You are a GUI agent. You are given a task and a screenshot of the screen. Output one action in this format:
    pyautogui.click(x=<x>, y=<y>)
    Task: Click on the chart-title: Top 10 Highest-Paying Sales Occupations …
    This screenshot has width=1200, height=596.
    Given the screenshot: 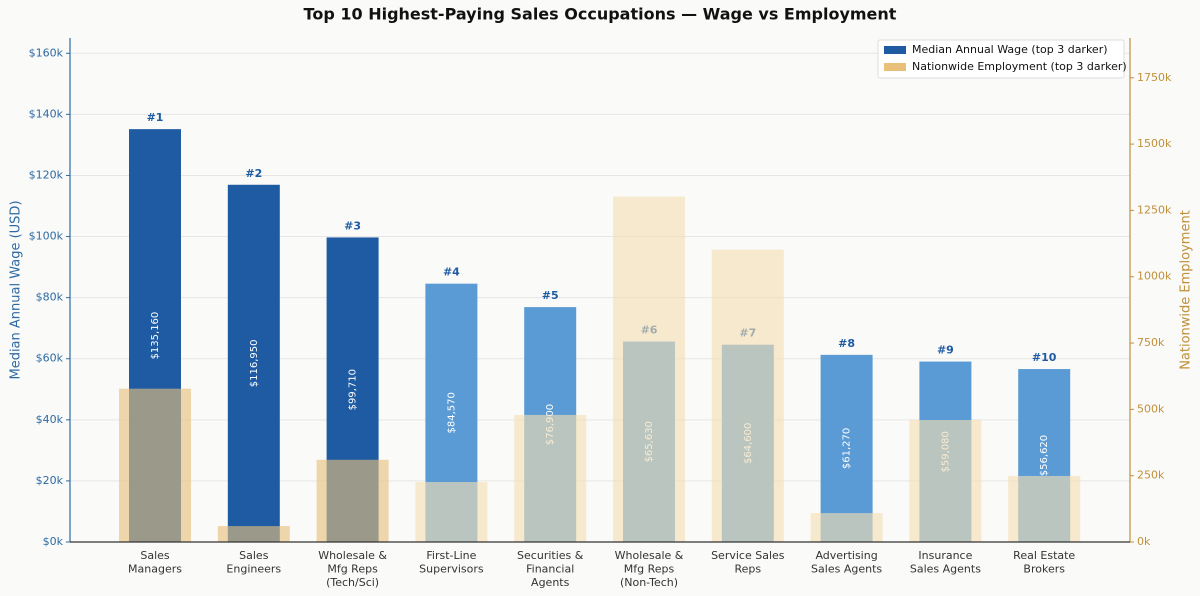 What is the action you would take?
    pyautogui.click(x=600, y=14)
    